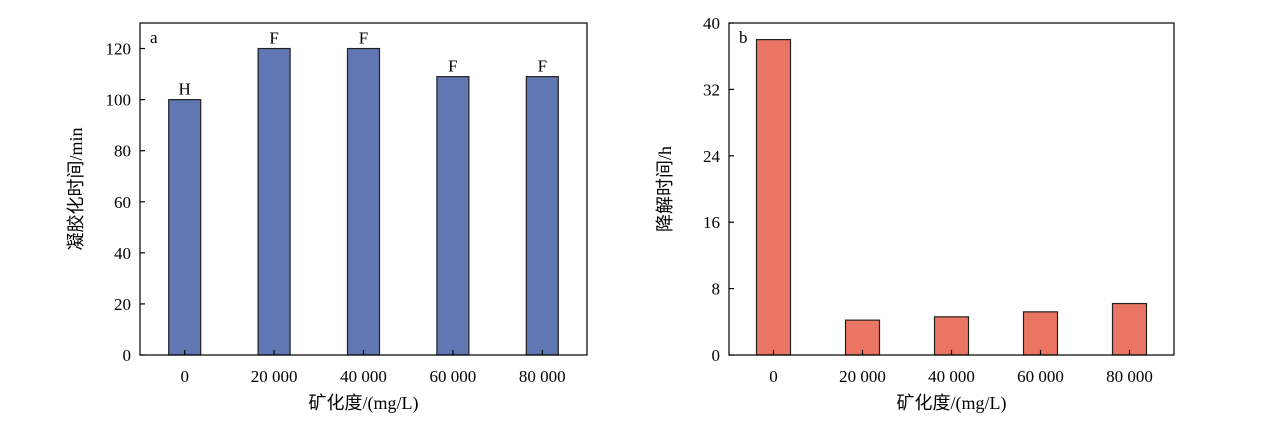 The width and height of the screenshot is (1270, 422). I want to click on y-tick-label-5: 40, so click(711, 23).